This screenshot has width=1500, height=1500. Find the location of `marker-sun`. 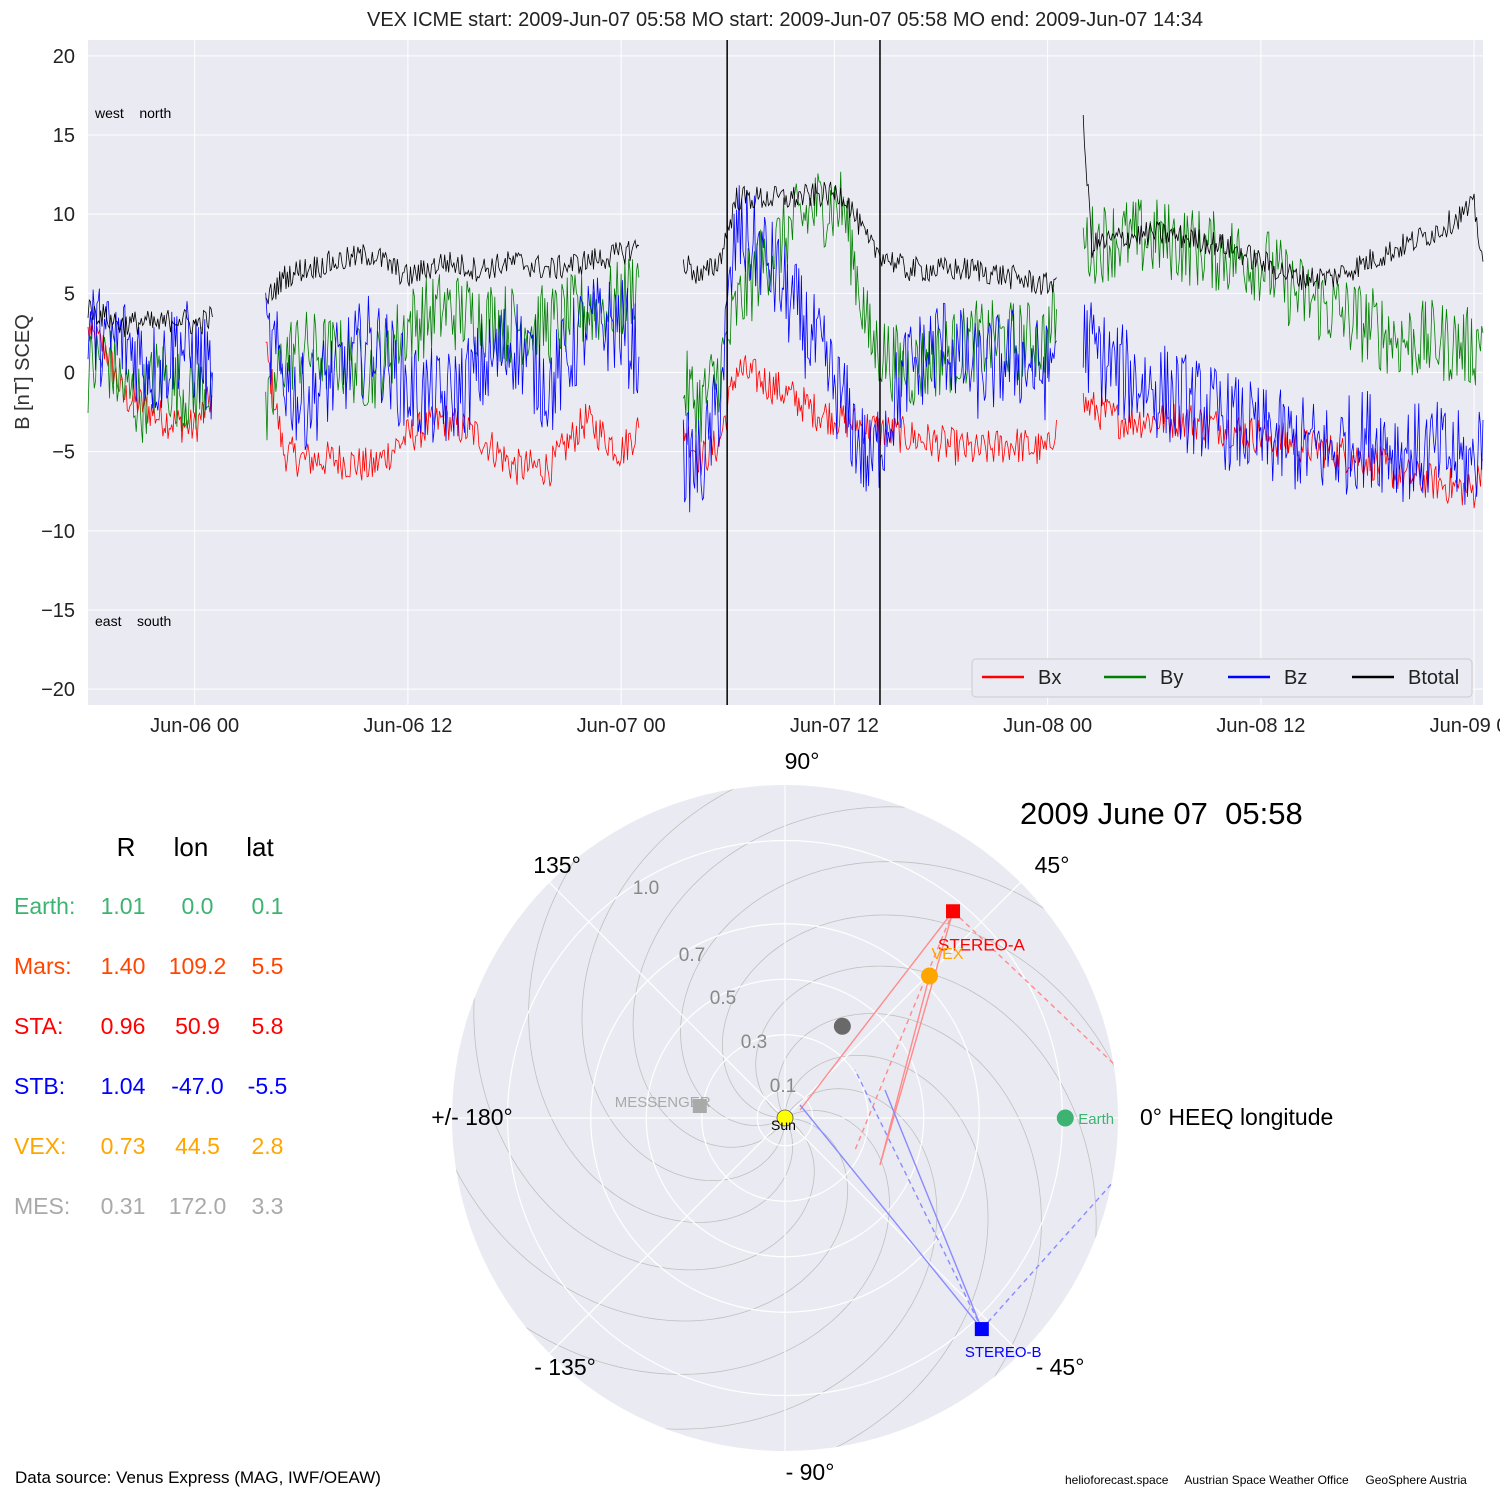

marker-sun is located at coordinates (785, 1118).